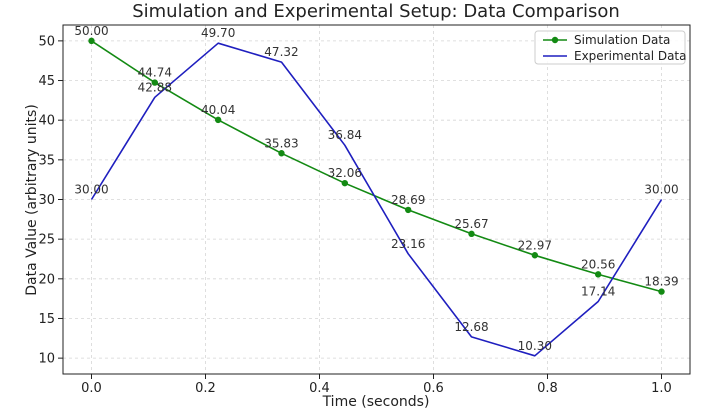  Describe the element at coordinates (218, 33) in the screenshot. I see `data-label-experimental-data: 49.70` at that location.